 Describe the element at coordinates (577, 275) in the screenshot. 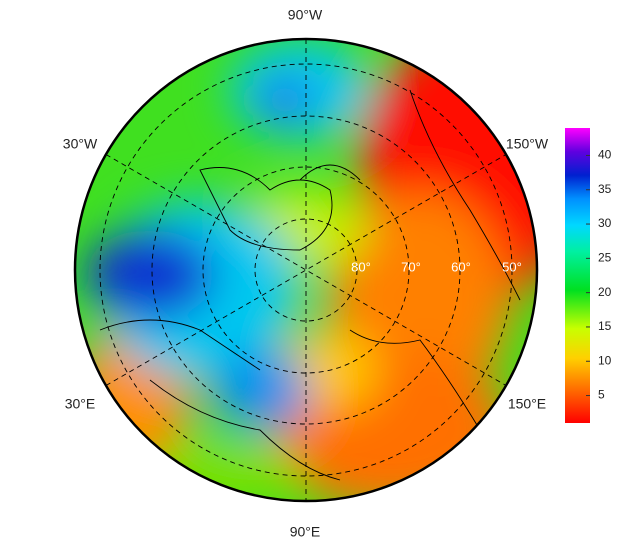

I see `colorbar` at that location.